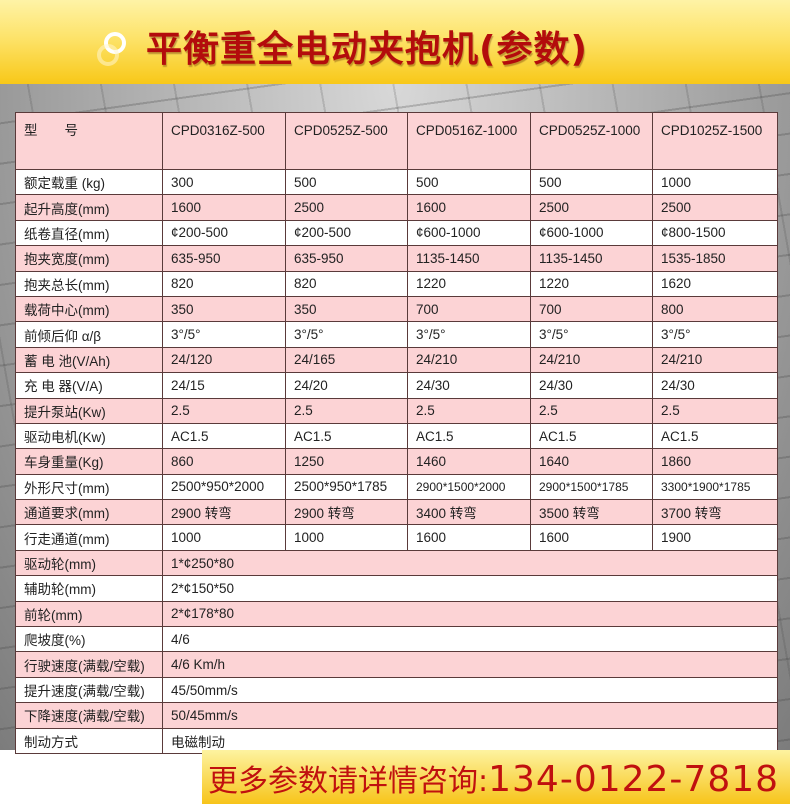 The width and height of the screenshot is (790, 804). What do you see at coordinates (715, 512) in the screenshot?
I see `cell-value: 3700 转弯` at bounding box center [715, 512].